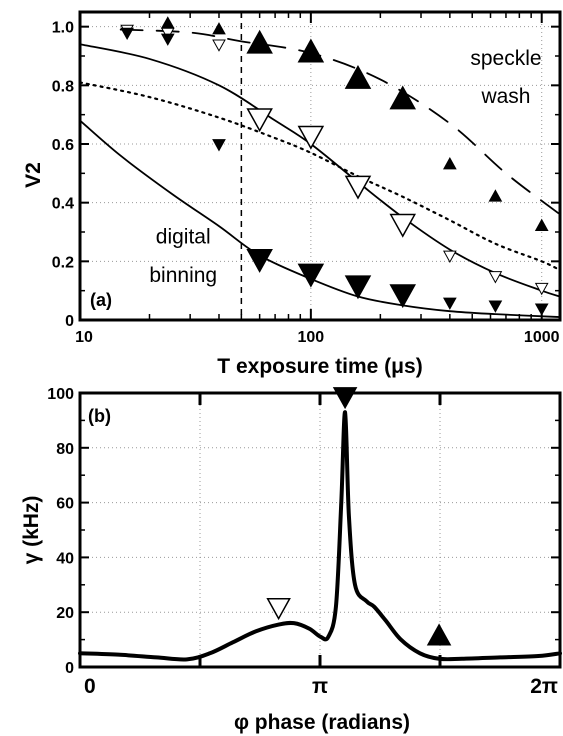  What do you see at coordinates (505, 96) in the screenshot?
I see `annotation-wash: wash` at bounding box center [505, 96].